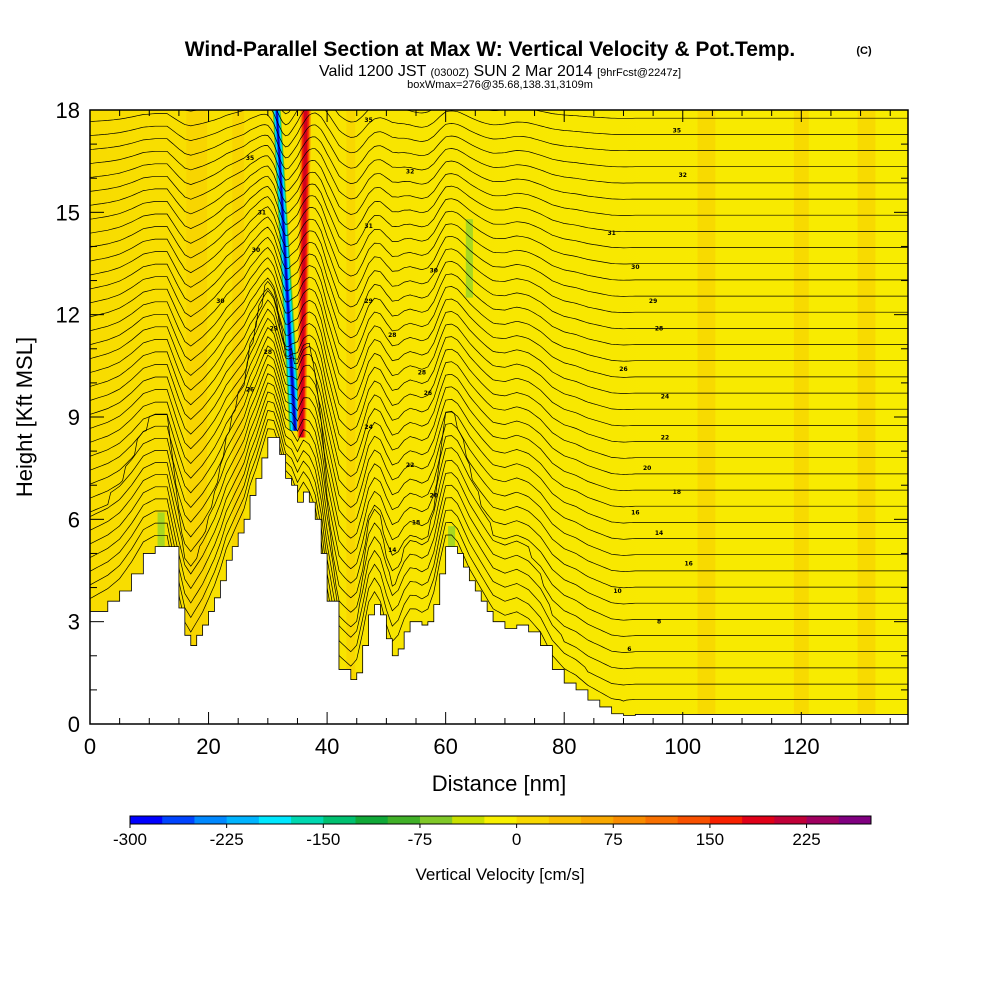 This screenshot has height=1000, width=1000. I want to click on y-tick-label: 9, so click(74, 417).